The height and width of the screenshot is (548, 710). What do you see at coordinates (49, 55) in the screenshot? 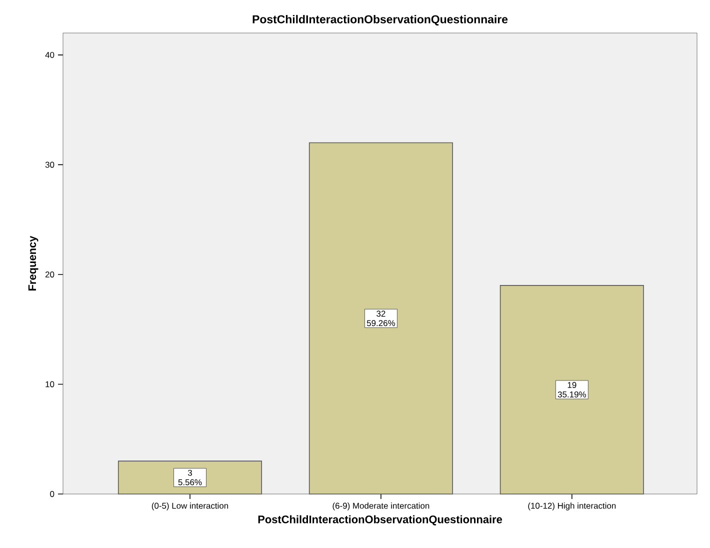
I see `y-tick-label: 40` at bounding box center [49, 55].